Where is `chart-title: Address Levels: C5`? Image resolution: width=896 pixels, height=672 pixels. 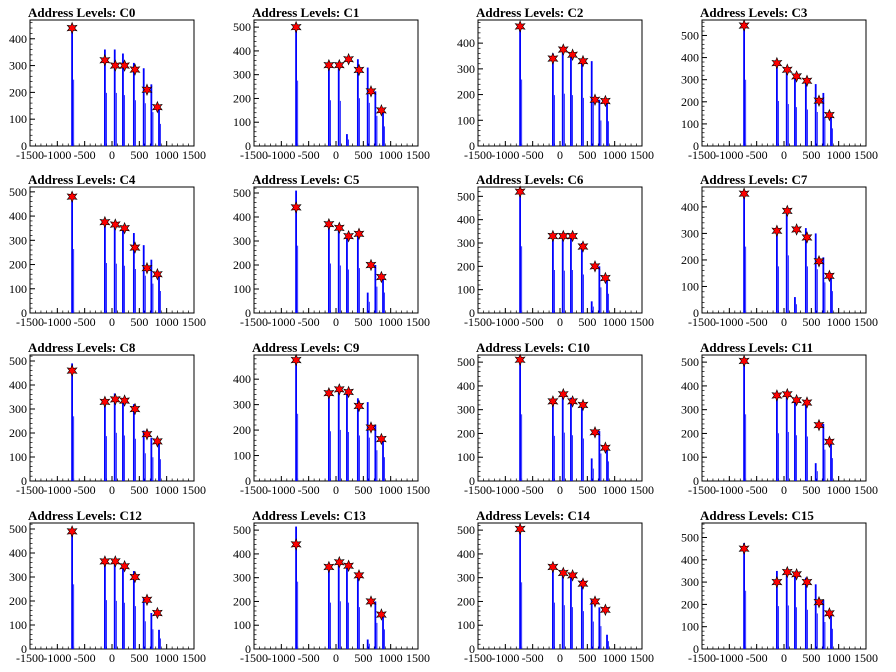
chart-title: Address Levels: C5 is located at coordinates (306, 179).